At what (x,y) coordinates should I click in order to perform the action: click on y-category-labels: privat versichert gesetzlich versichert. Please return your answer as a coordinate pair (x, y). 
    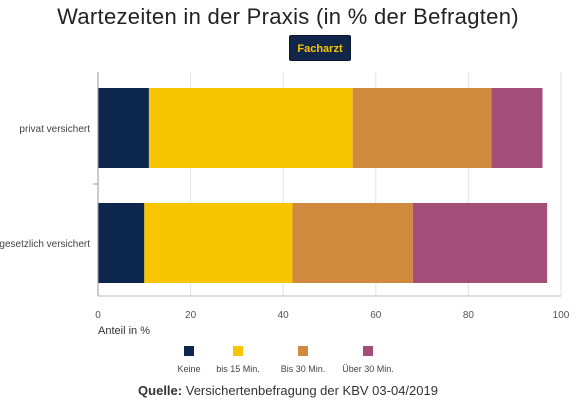
    Looking at the image, I should click on (45, 187).